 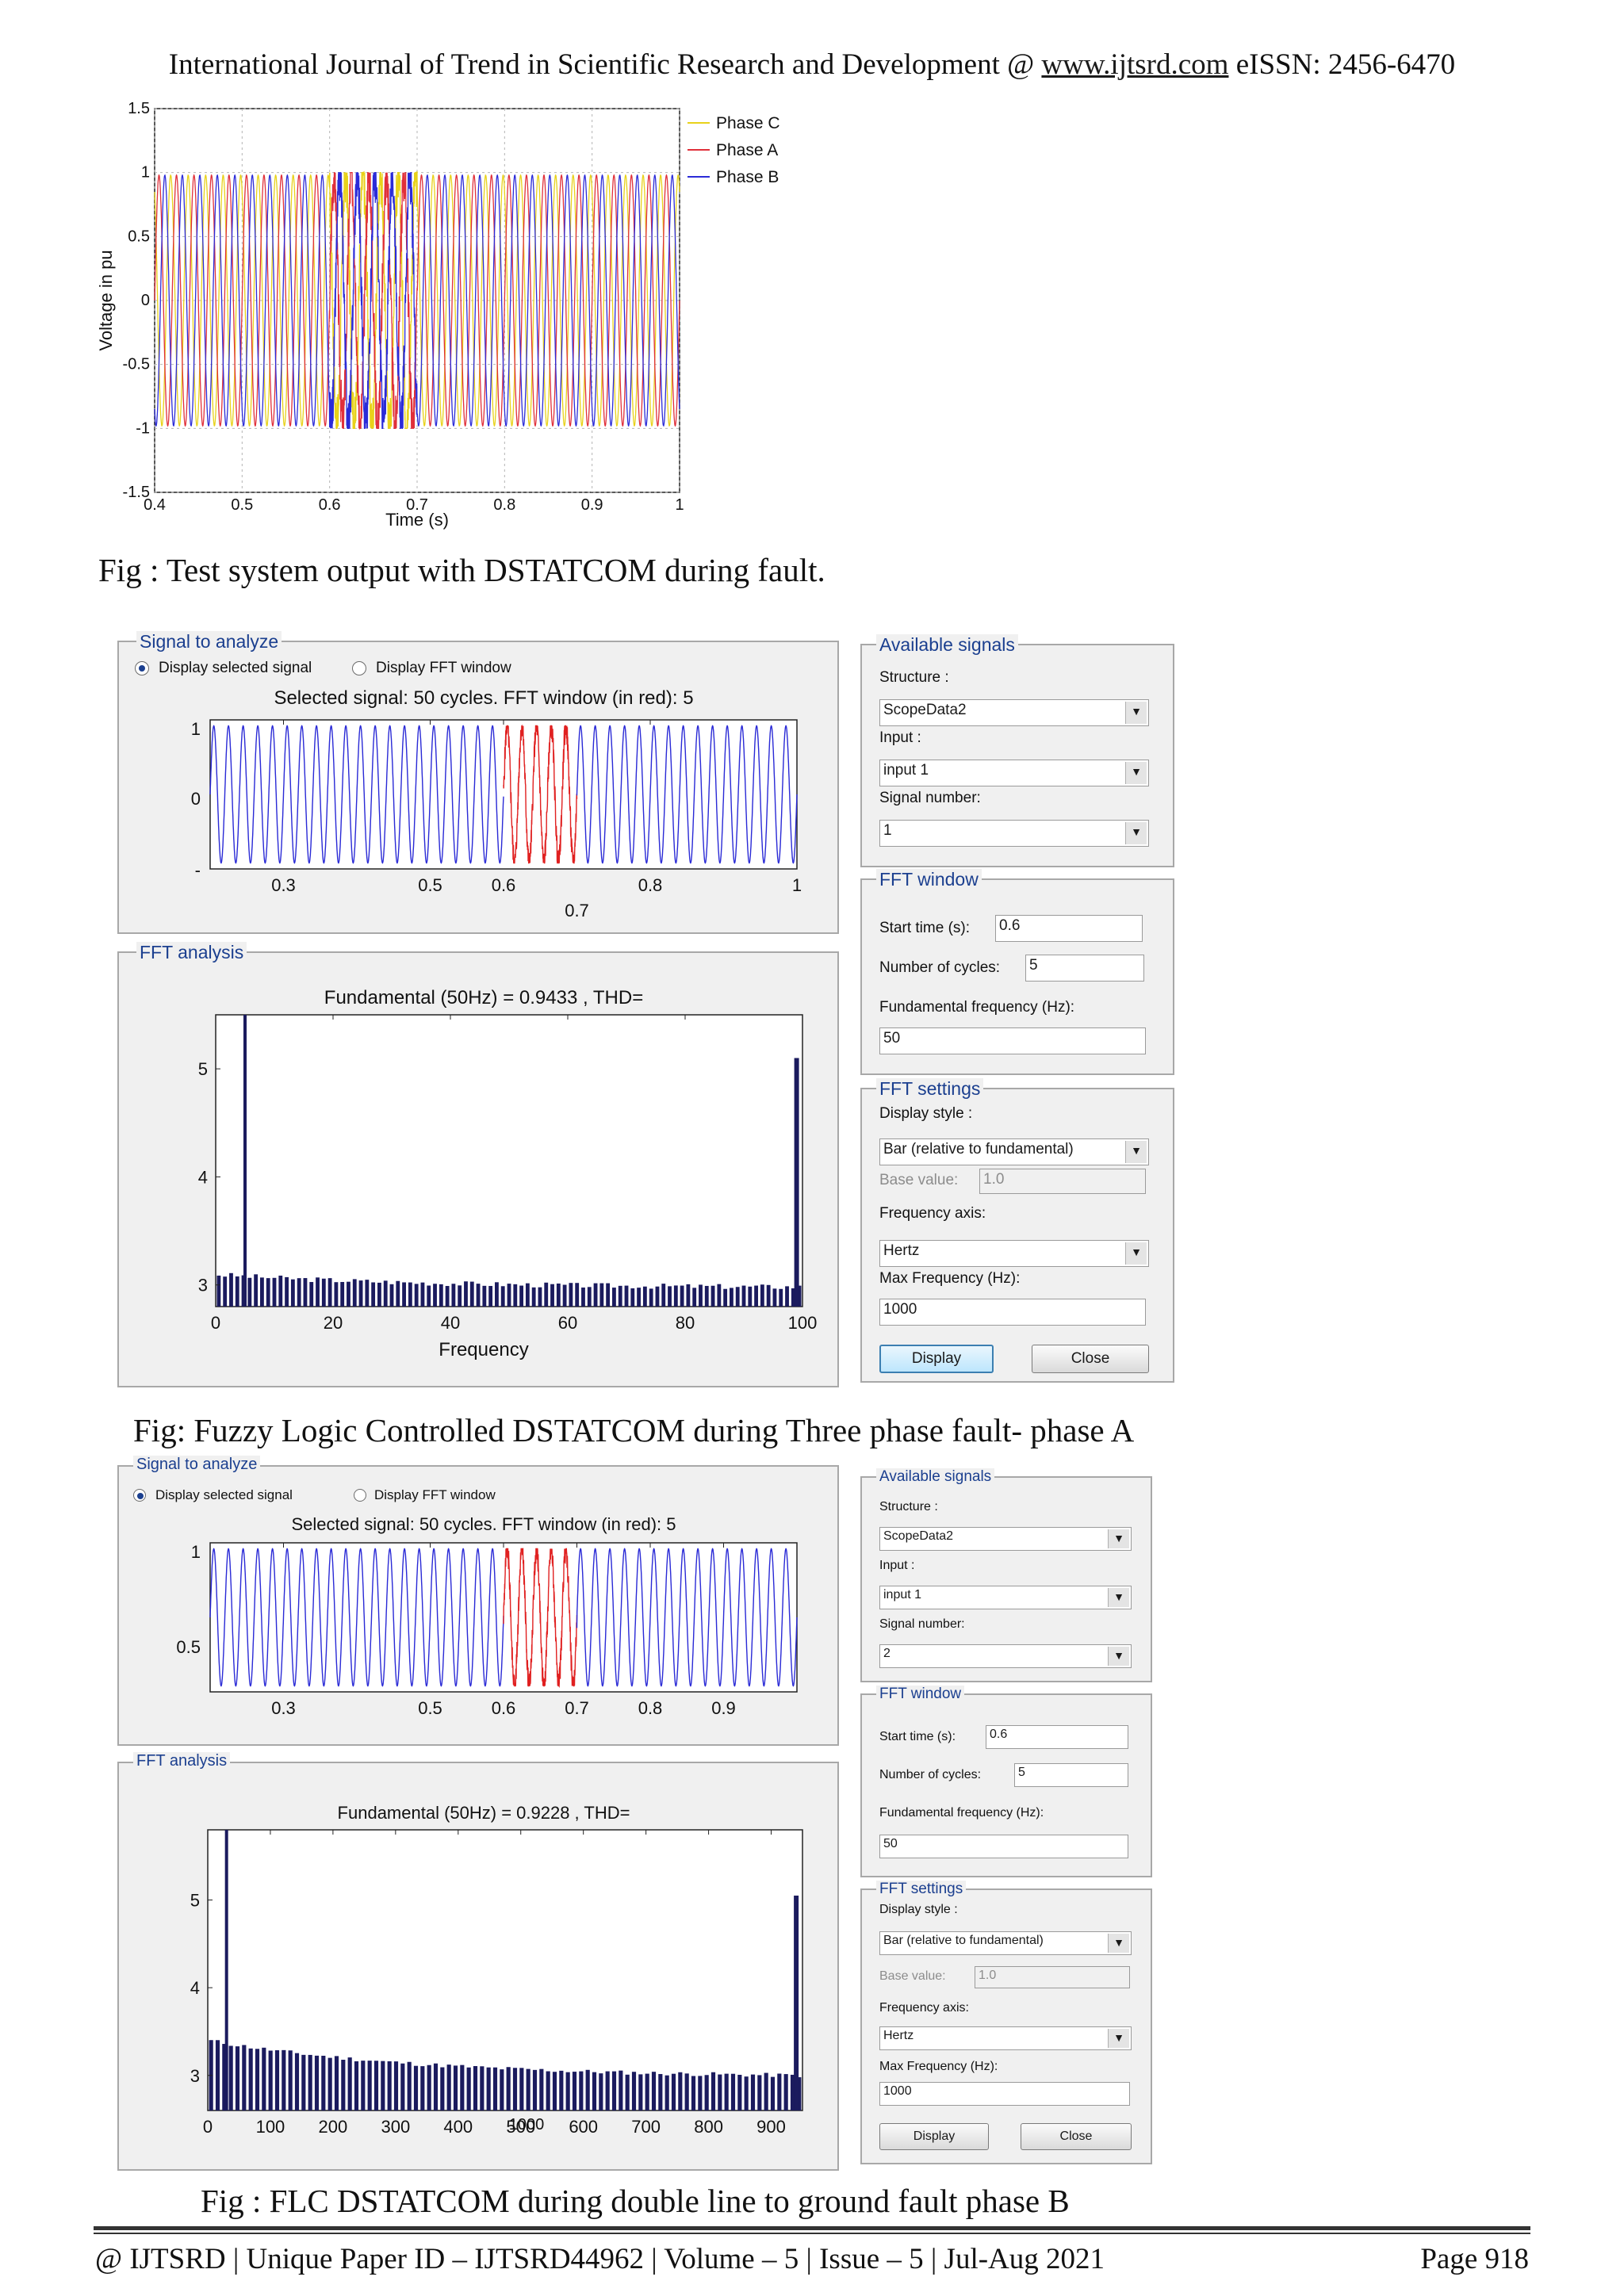 I want to click on y-tick-label: -1.5, so click(x=136, y=493).